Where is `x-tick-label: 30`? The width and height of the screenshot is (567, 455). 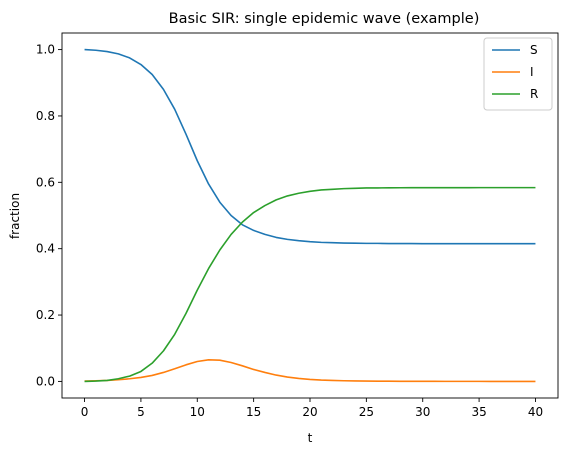 x-tick-label: 30 is located at coordinates (422, 412).